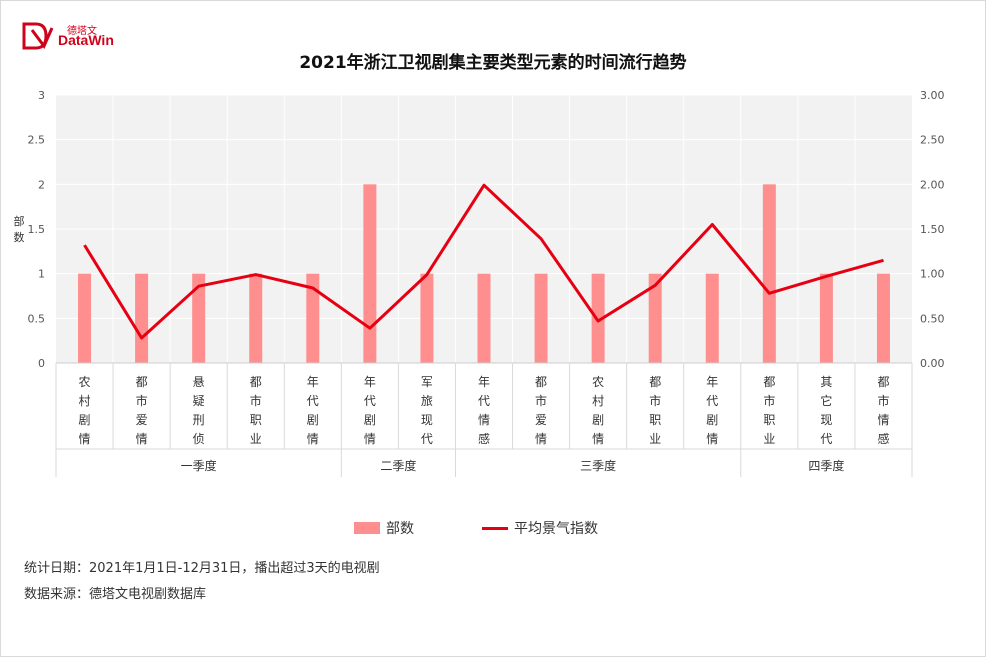 The width and height of the screenshot is (986, 657). Describe the element at coordinates (367, 528) in the screenshot. I see `legend-bar-swatch` at that location.